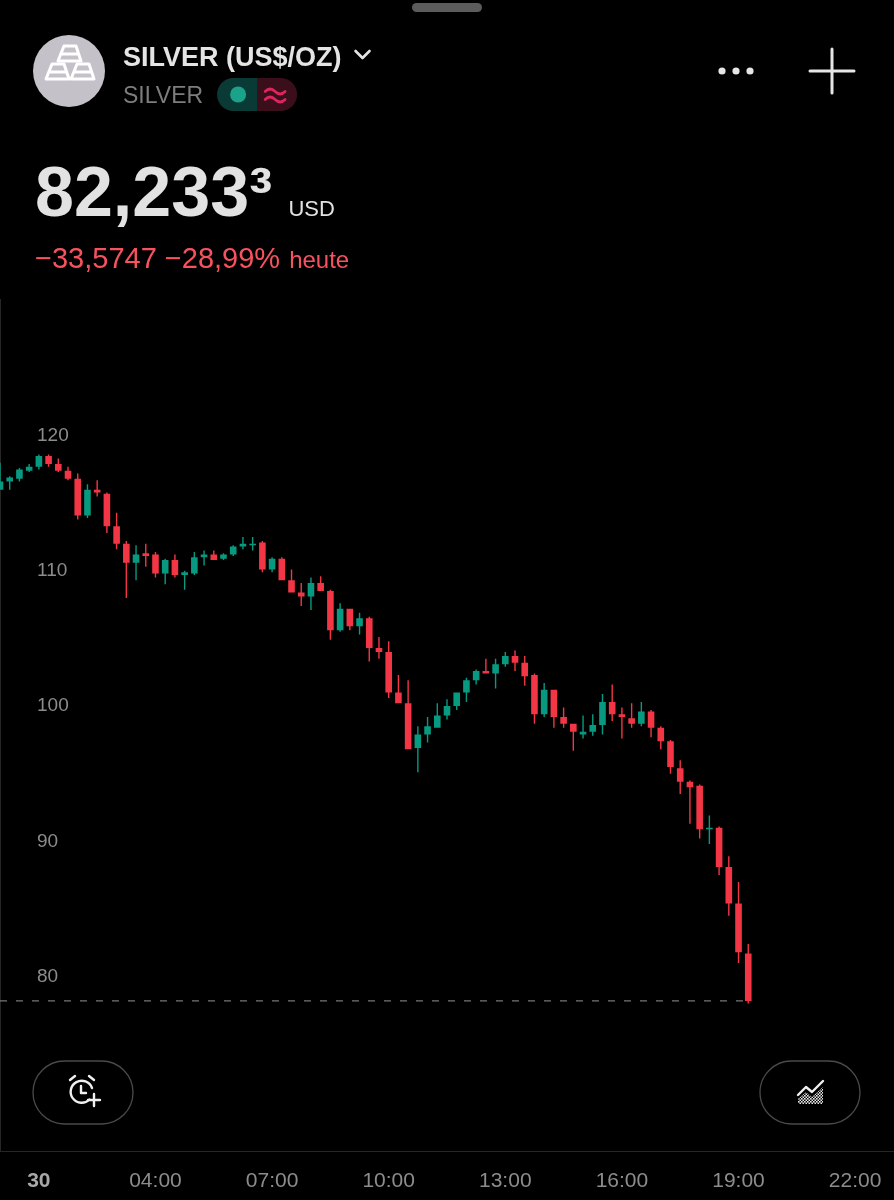  What do you see at coordinates (855, 1180) in the screenshot?
I see `x-tick-label: 22:00` at bounding box center [855, 1180].